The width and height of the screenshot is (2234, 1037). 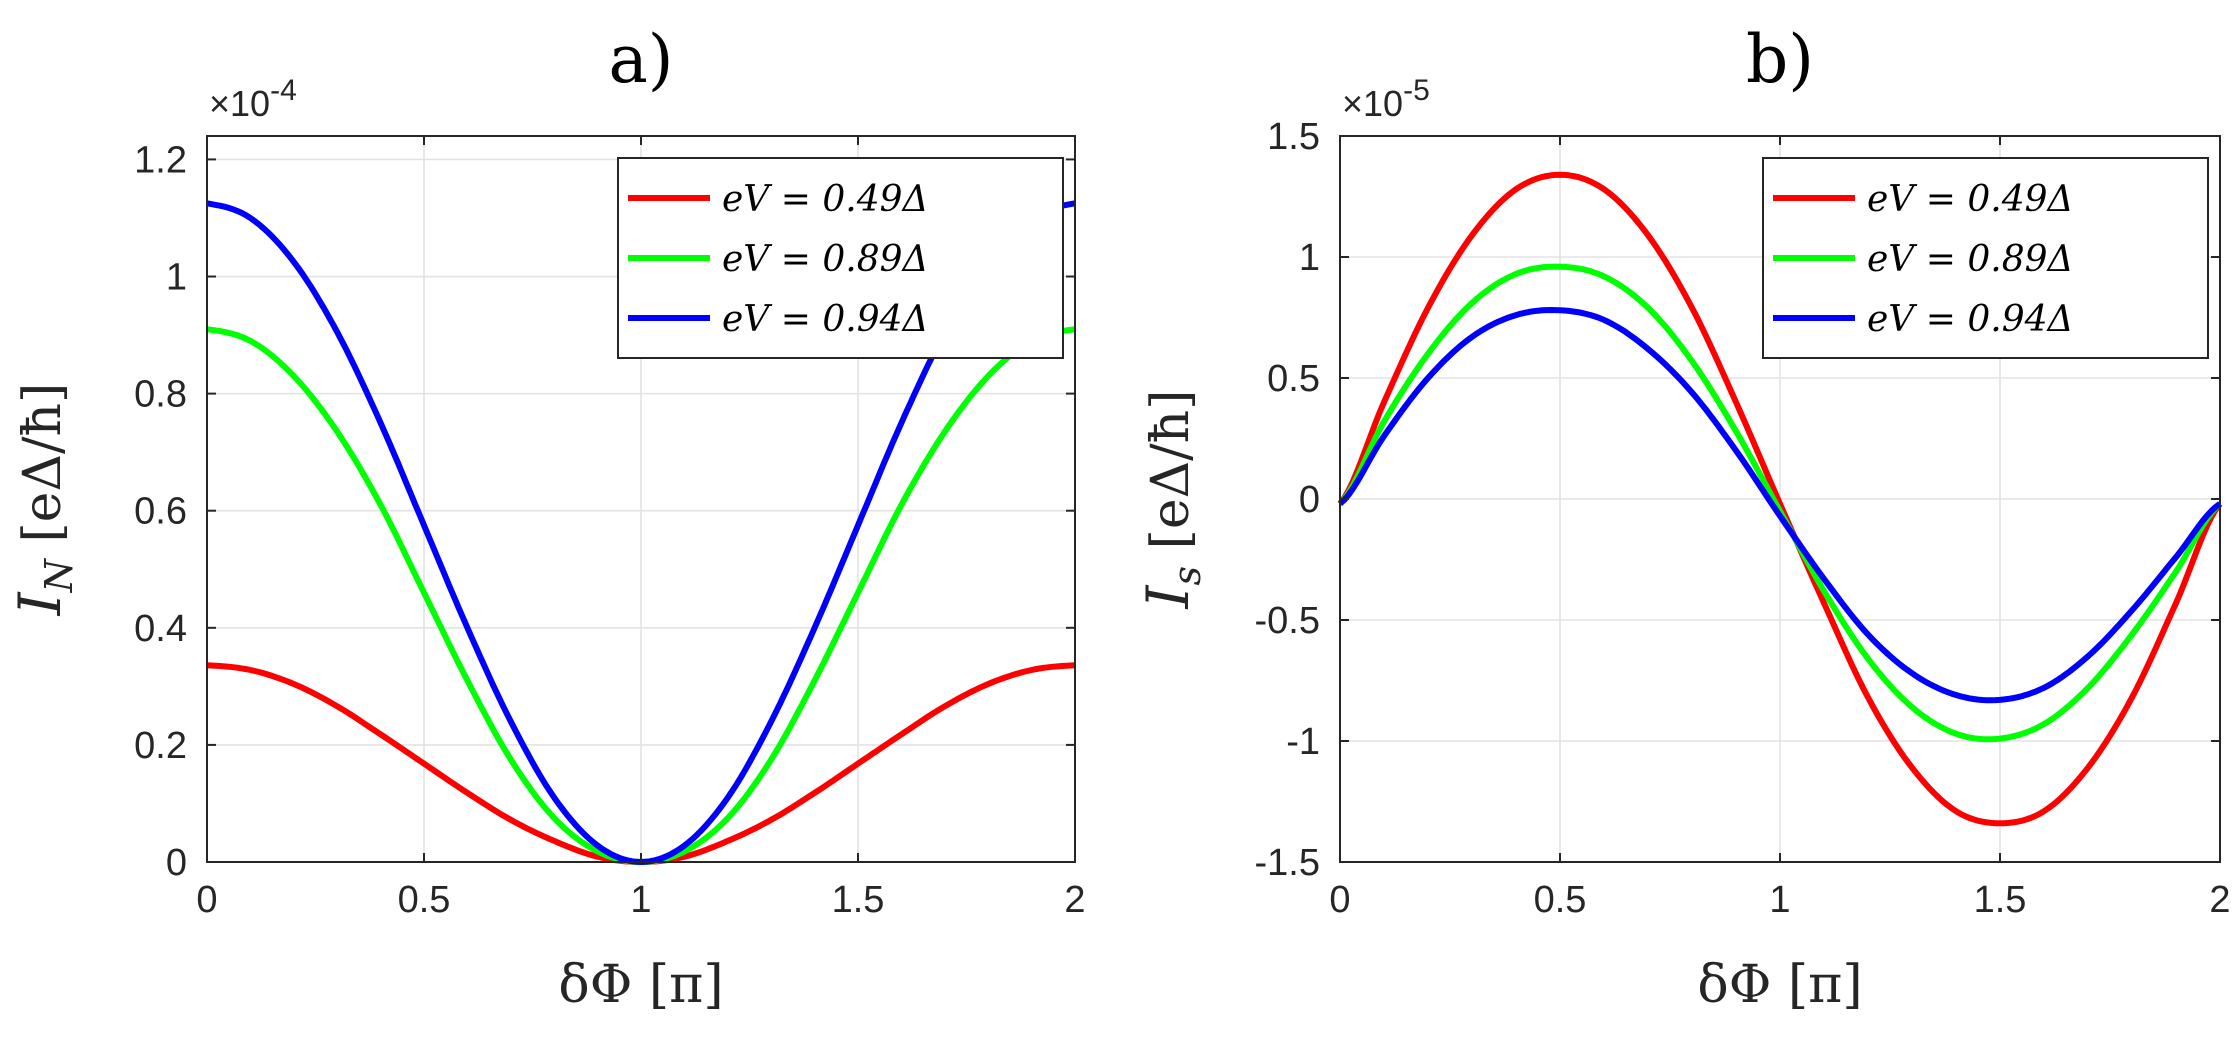 I want to click on y-tick-label: 1.5, so click(x=1293, y=137).